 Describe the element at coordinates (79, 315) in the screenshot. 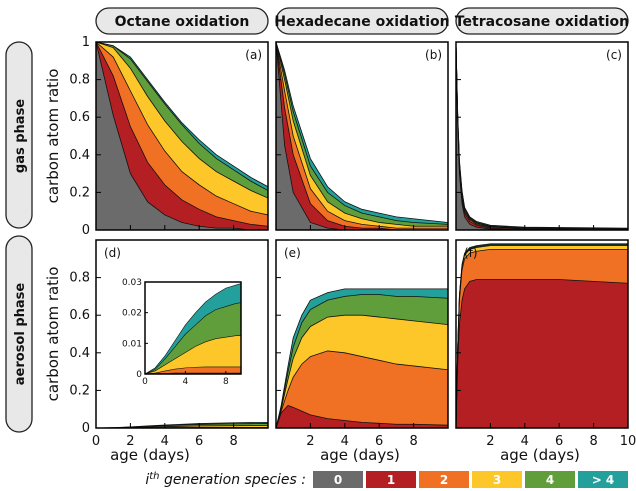

I see `y-tick-label: 0.6` at that location.